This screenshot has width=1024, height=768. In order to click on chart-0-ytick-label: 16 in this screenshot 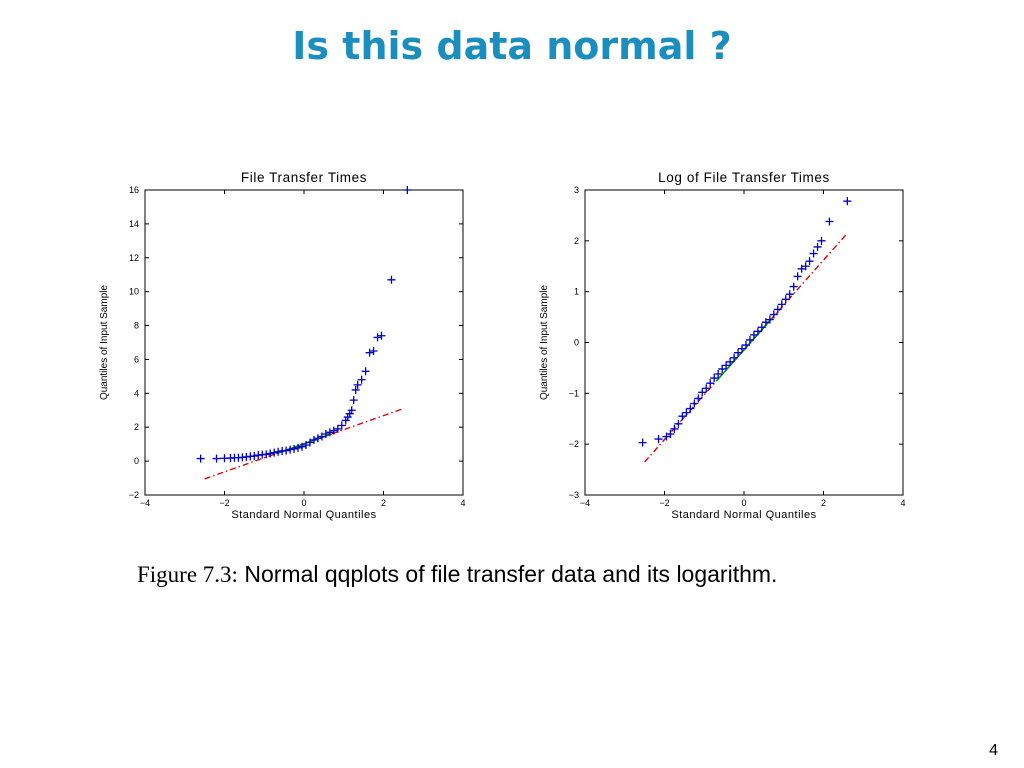, I will do `click(134, 190)`.